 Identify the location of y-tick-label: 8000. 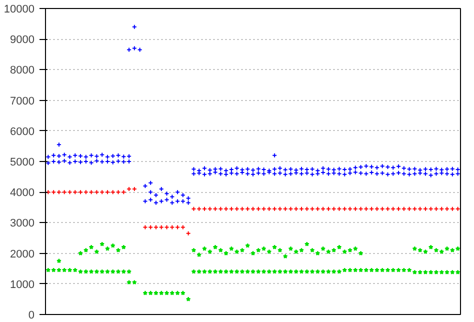
(22, 70).